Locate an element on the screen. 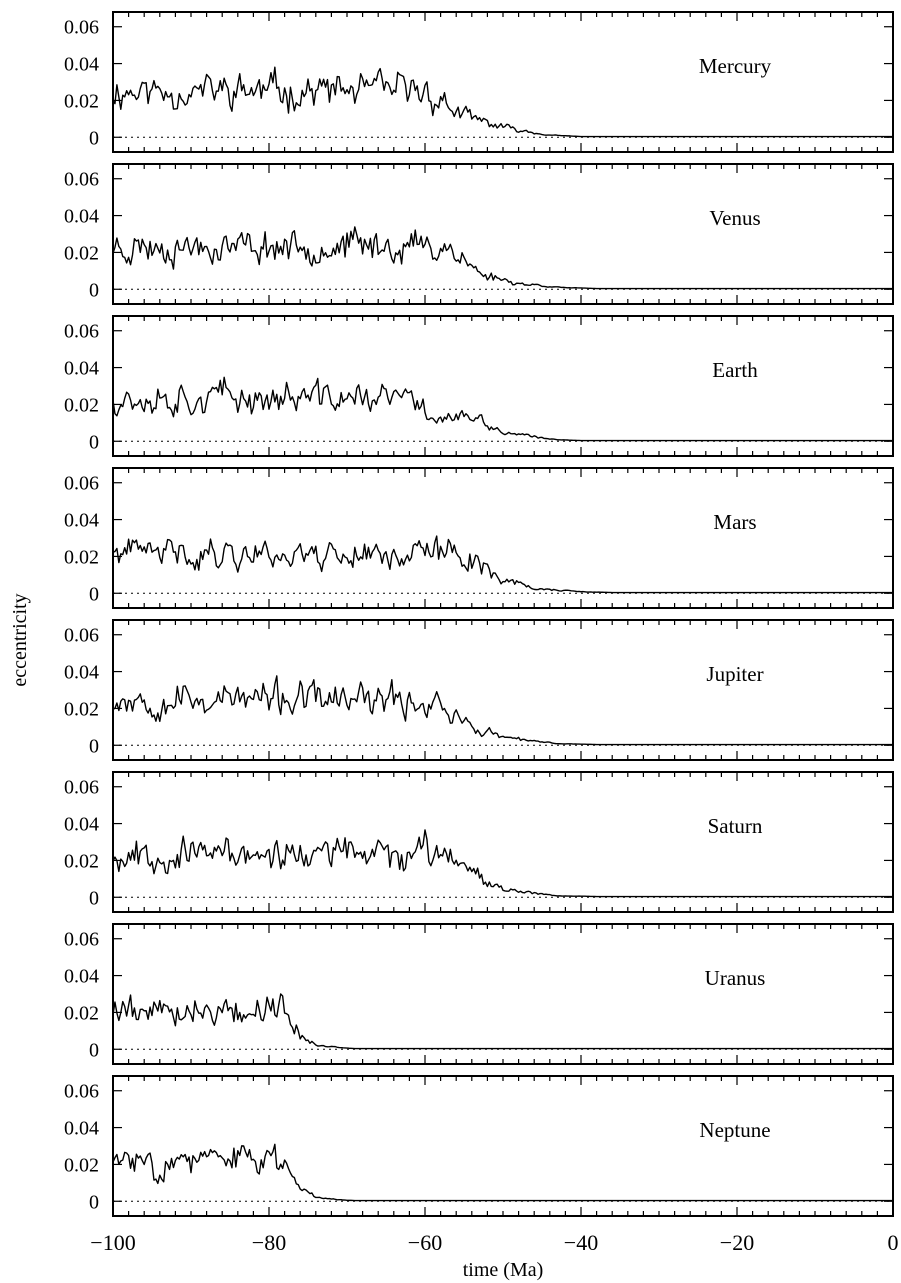 Image resolution: width=901 pixels, height=1283 pixels. x-tick-label: −20 is located at coordinates (737, 1242).